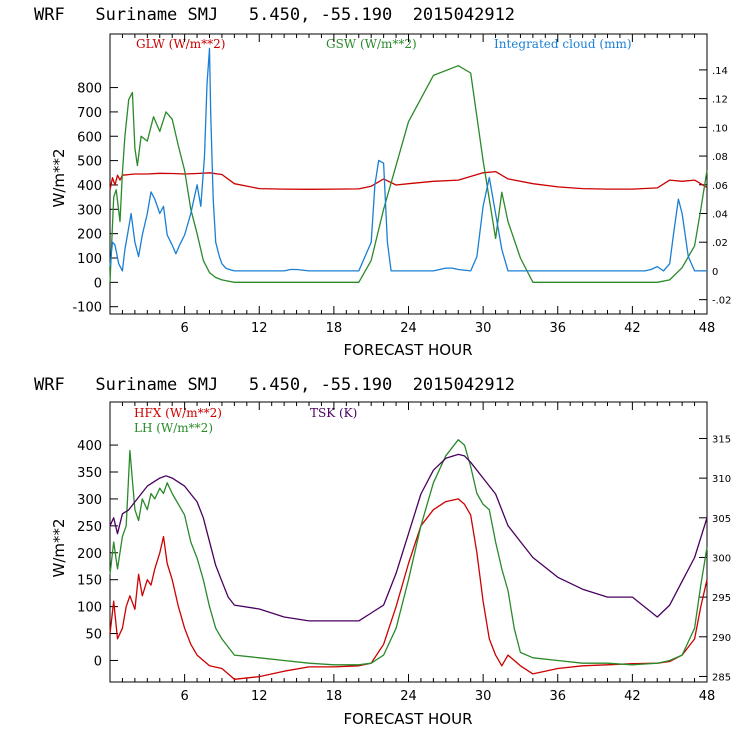 The height and width of the screenshot is (740, 740). I want to click on y2-tick-label: 300, so click(721, 558).